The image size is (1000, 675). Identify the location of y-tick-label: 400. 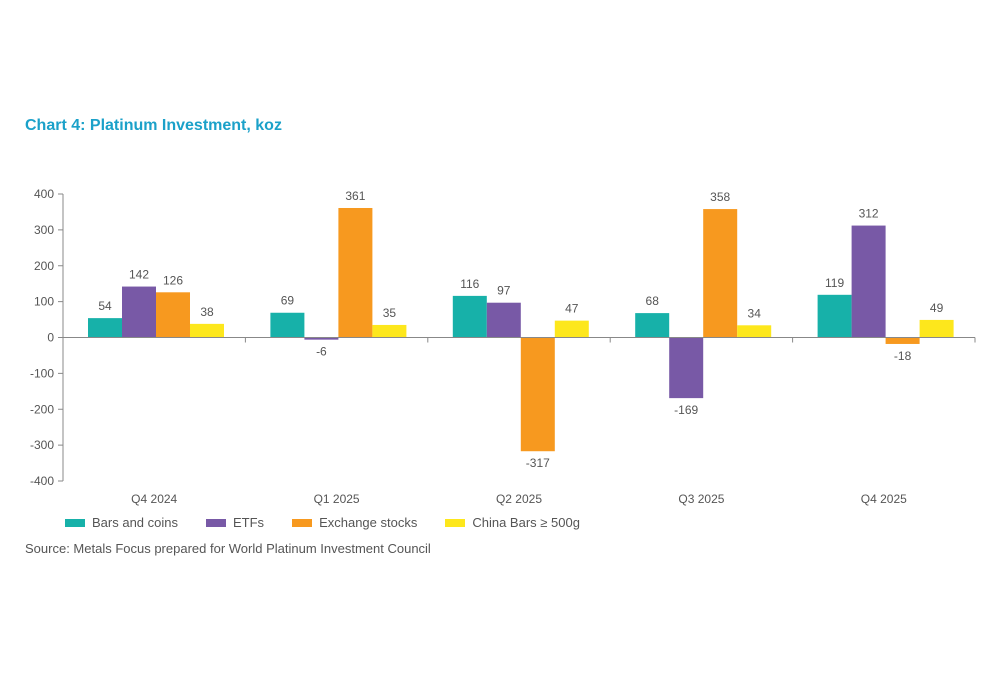
(44, 194).